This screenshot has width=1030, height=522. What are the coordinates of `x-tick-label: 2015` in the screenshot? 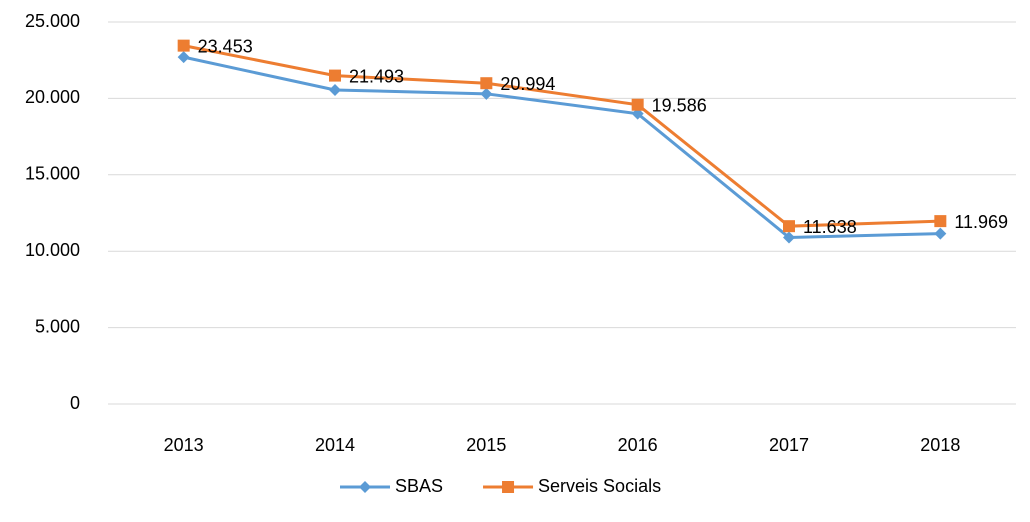 It's located at (486, 445).